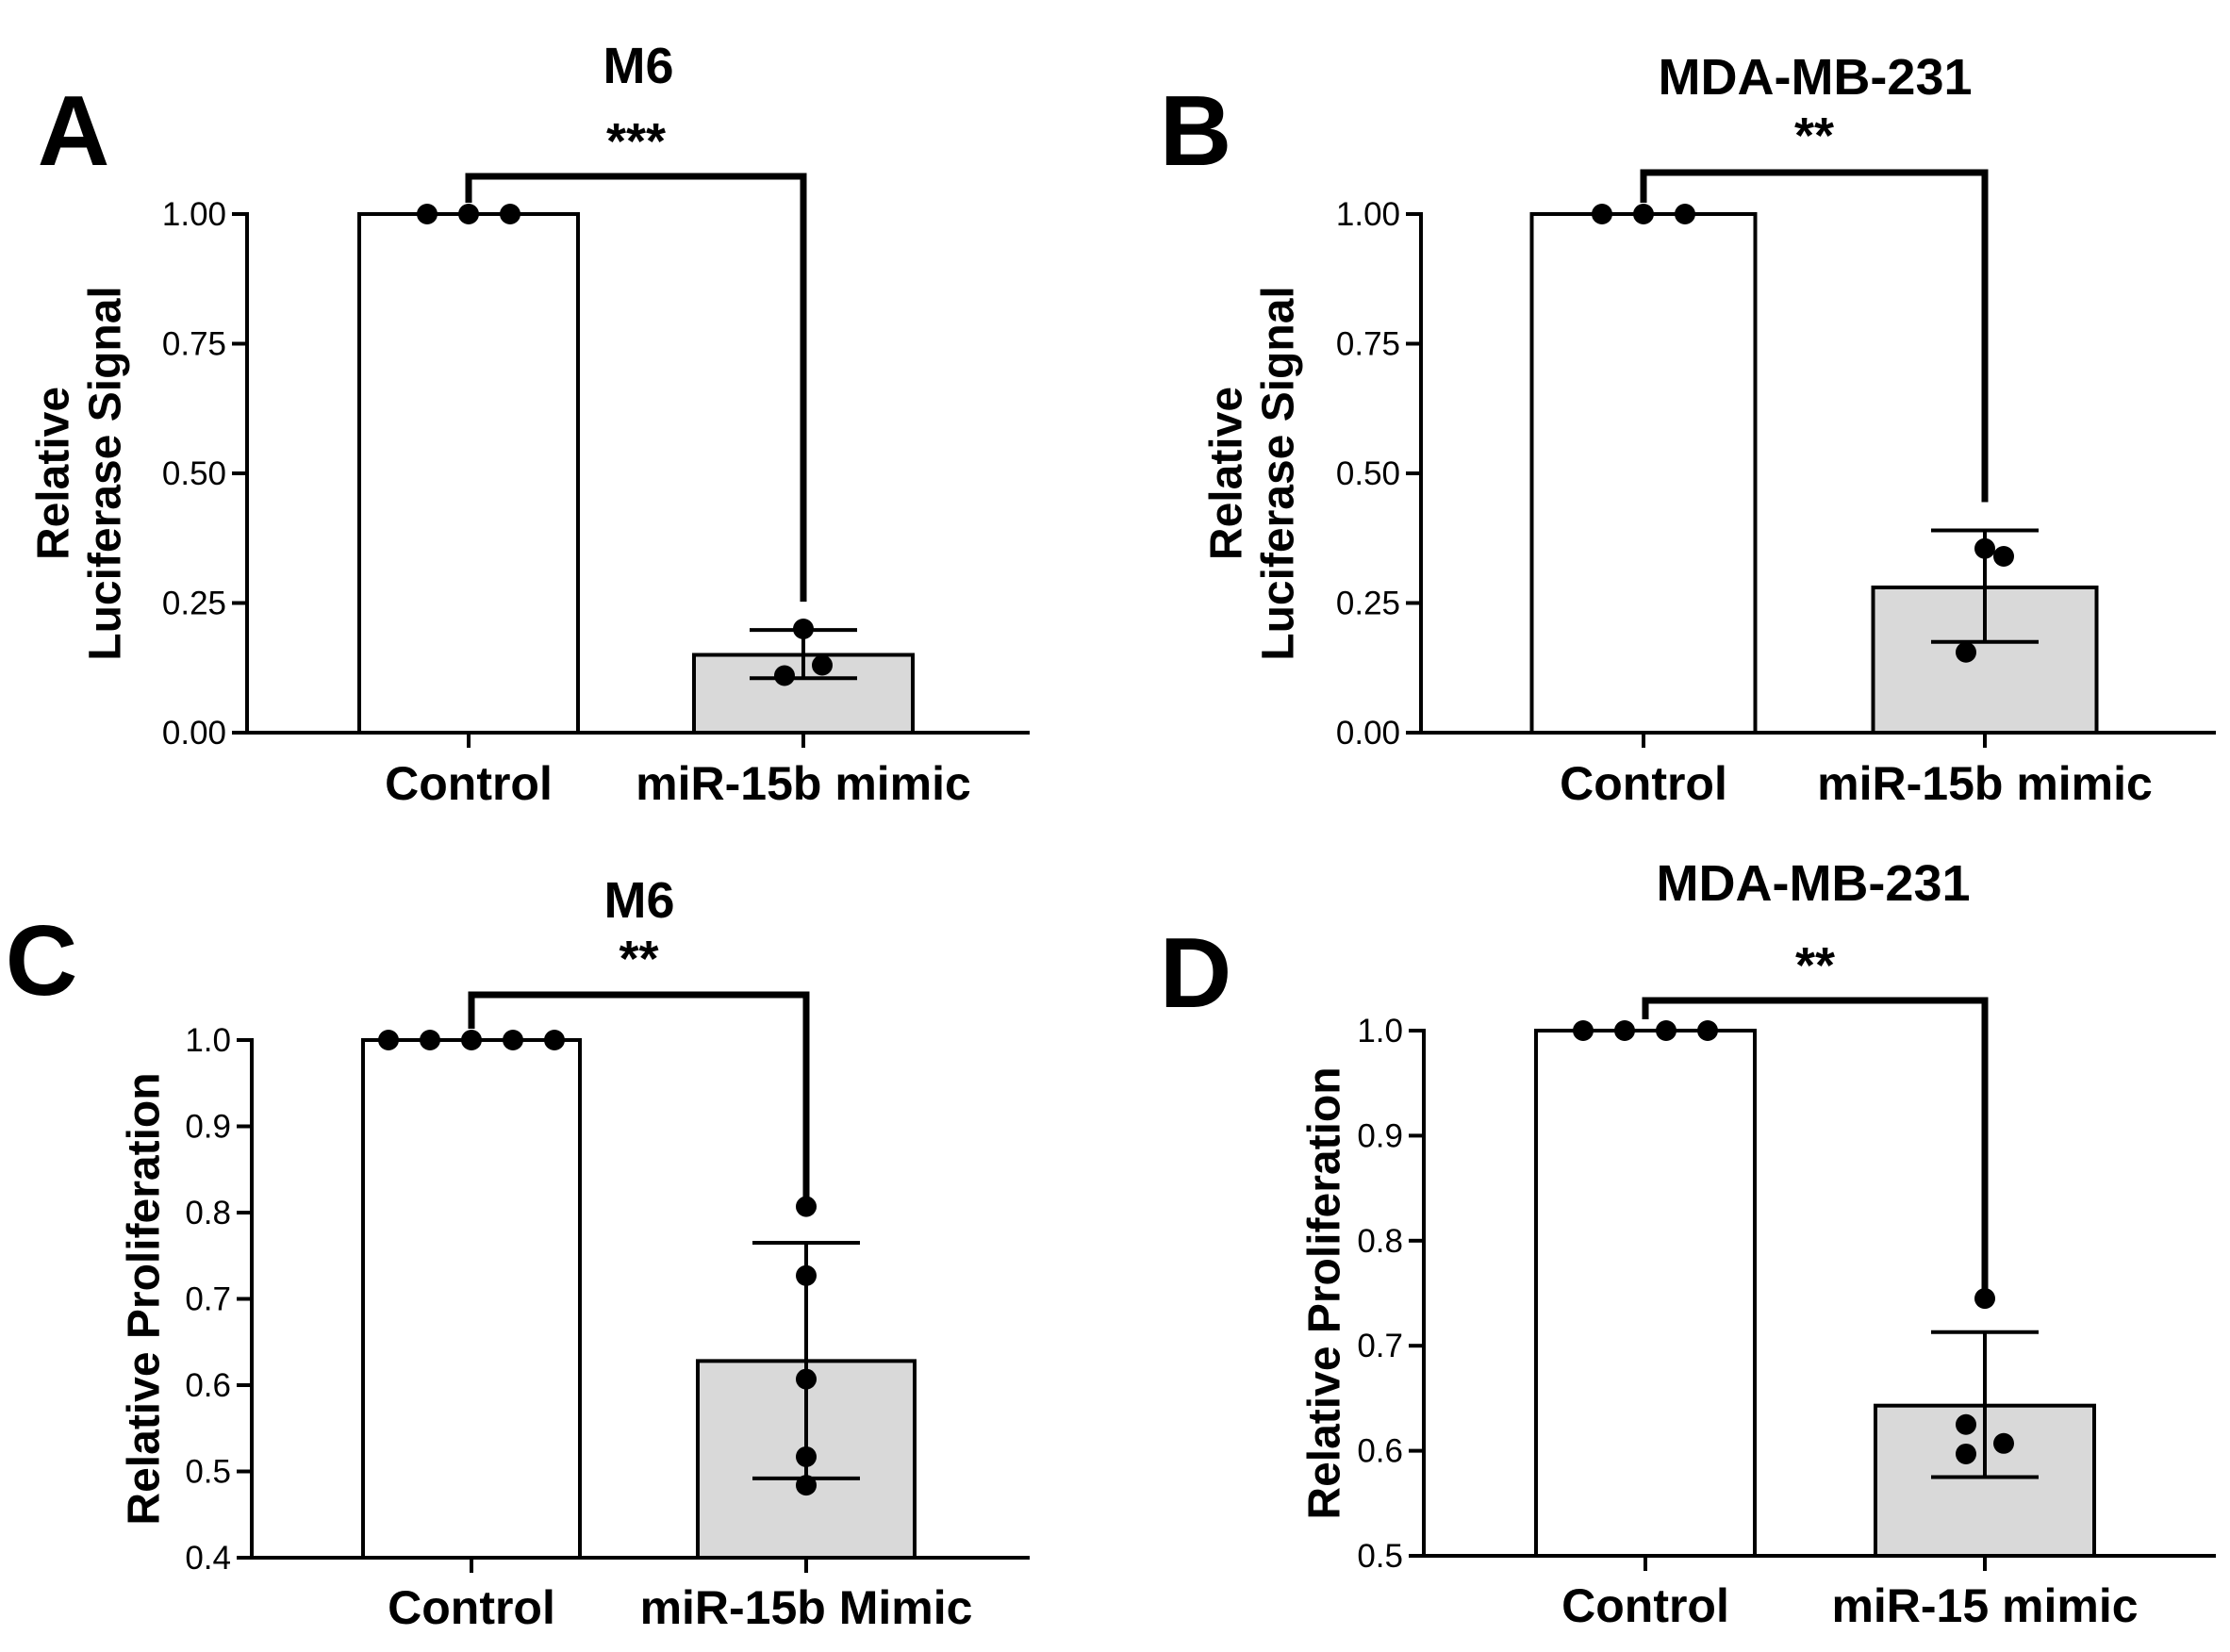 This screenshot has height=1652, width=2230. What do you see at coordinates (1984, 1605) in the screenshot?
I see `x-category-label: miR-15 mimic` at bounding box center [1984, 1605].